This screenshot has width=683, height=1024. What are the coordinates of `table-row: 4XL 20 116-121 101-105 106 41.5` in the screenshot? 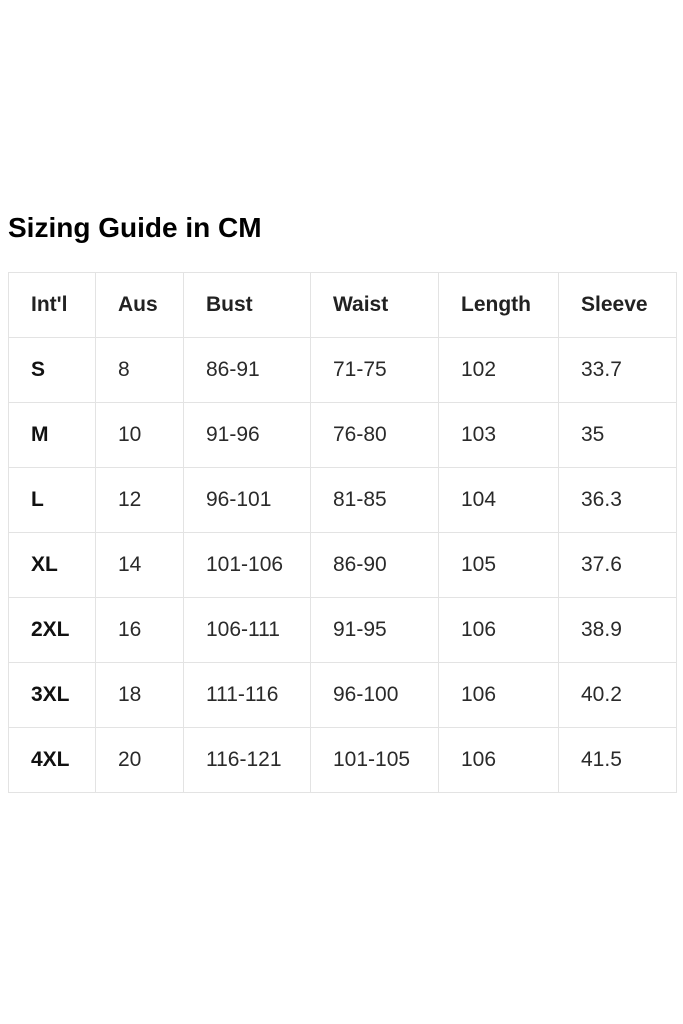 It's located at (342, 760).